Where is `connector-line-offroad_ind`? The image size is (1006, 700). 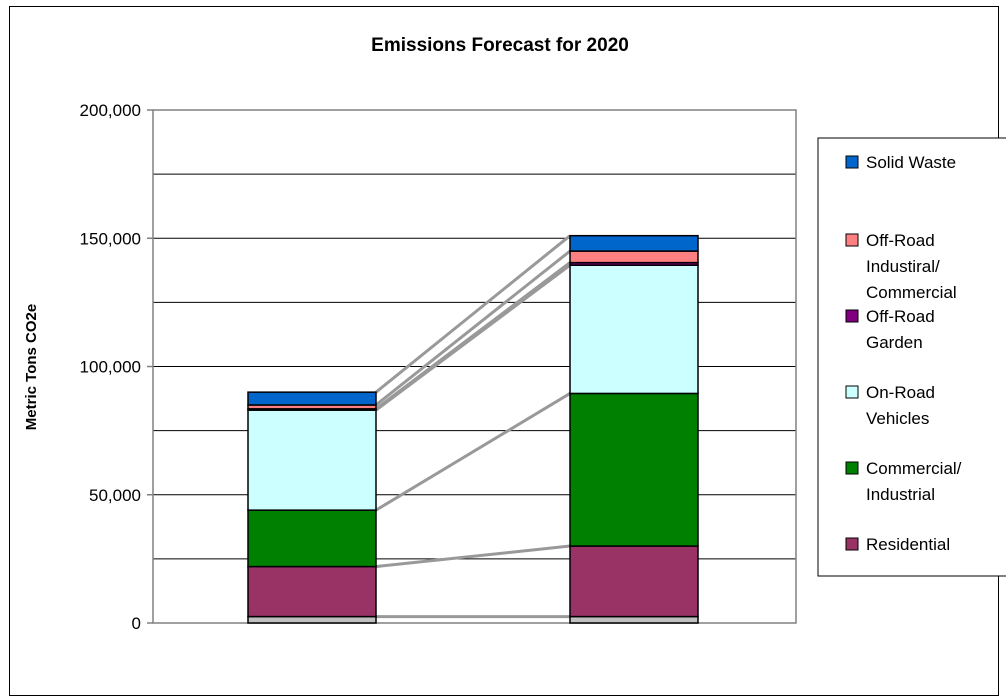 connector-line-offroad_ind is located at coordinates (473, 328).